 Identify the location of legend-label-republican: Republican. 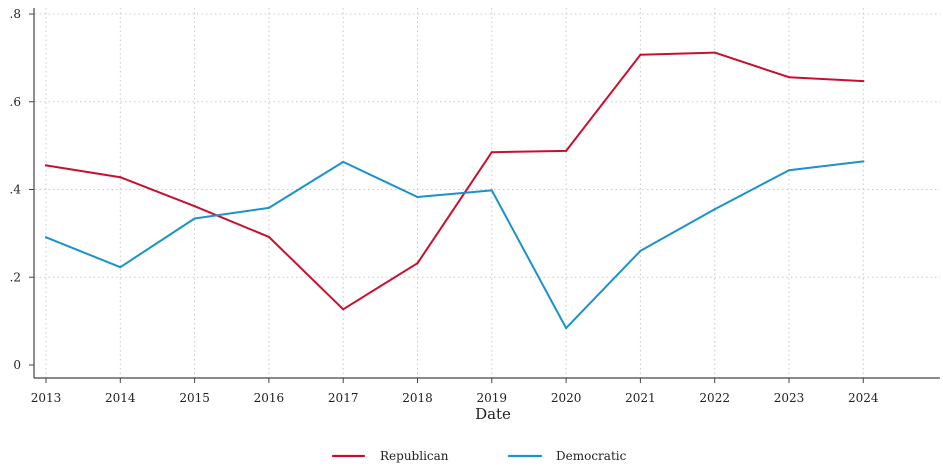
(414, 456).